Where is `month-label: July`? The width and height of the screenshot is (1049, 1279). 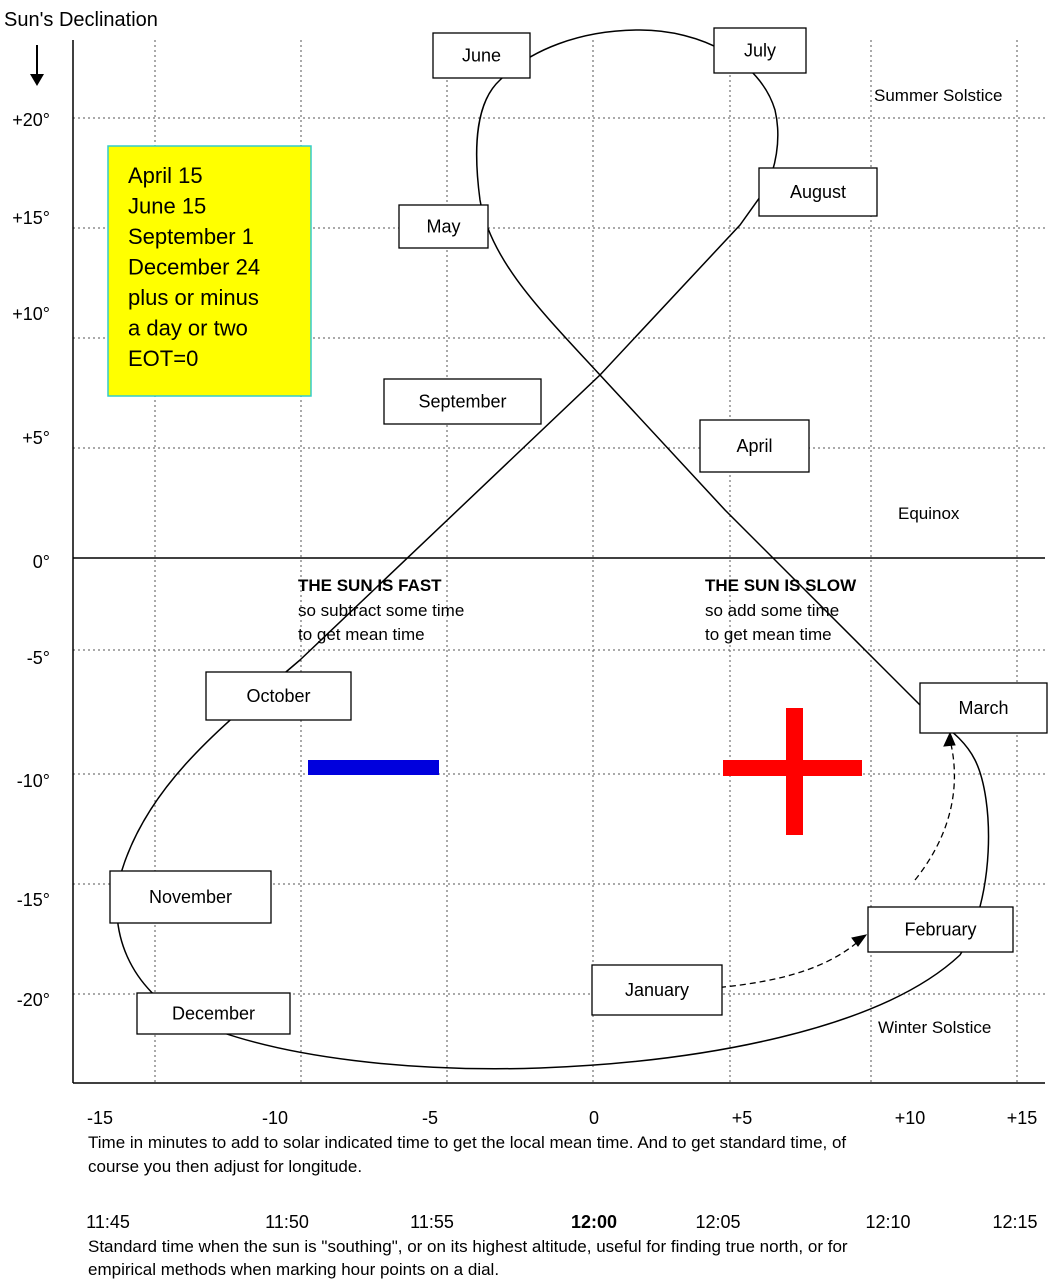 month-label: July is located at coordinates (760, 51).